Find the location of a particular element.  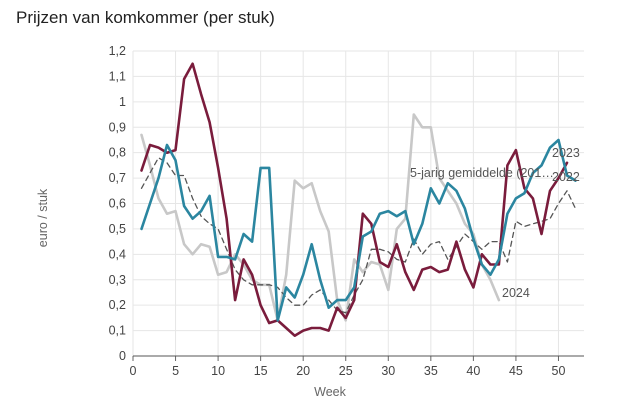

x-tick-label: 15 is located at coordinates (261, 371).